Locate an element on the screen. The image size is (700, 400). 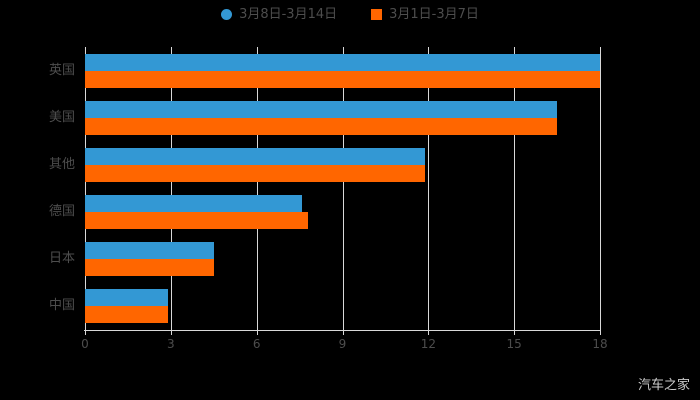
y-axis-tick-label: 美国 is located at coordinates (61, 117).